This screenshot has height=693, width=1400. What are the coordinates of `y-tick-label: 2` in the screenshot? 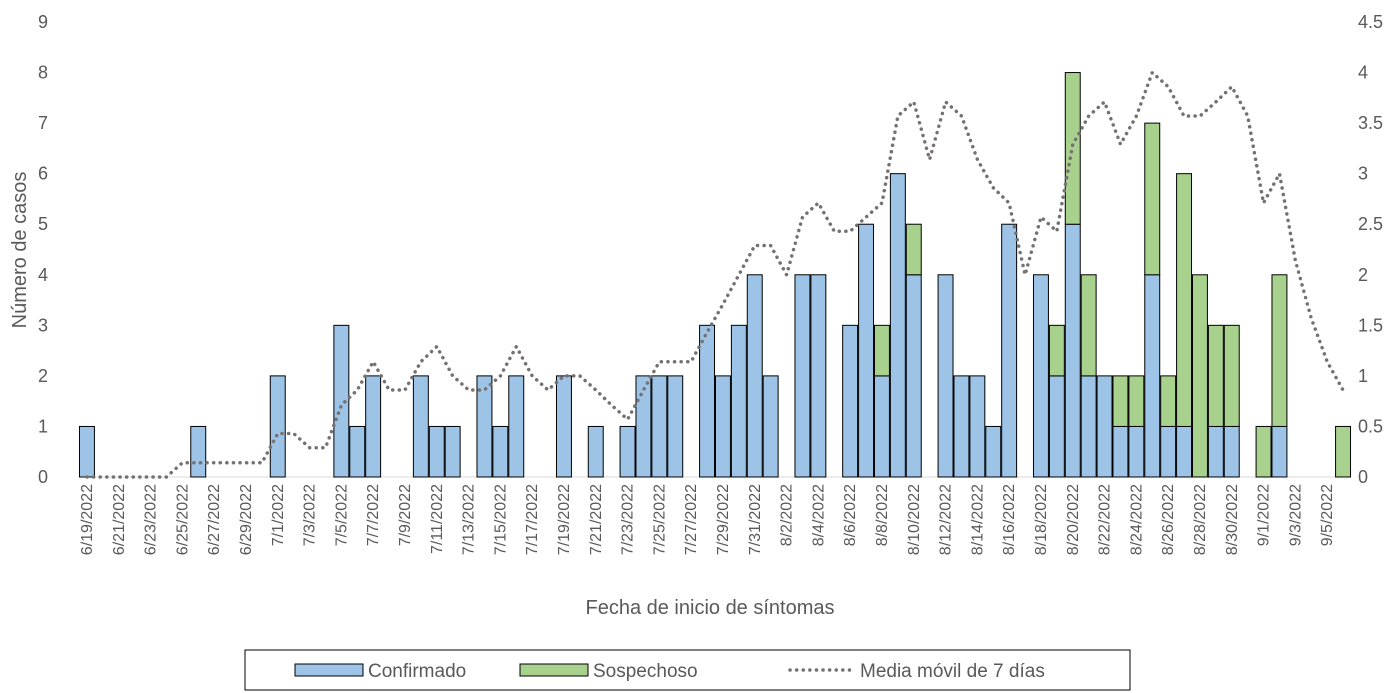 It's located at (43, 376).